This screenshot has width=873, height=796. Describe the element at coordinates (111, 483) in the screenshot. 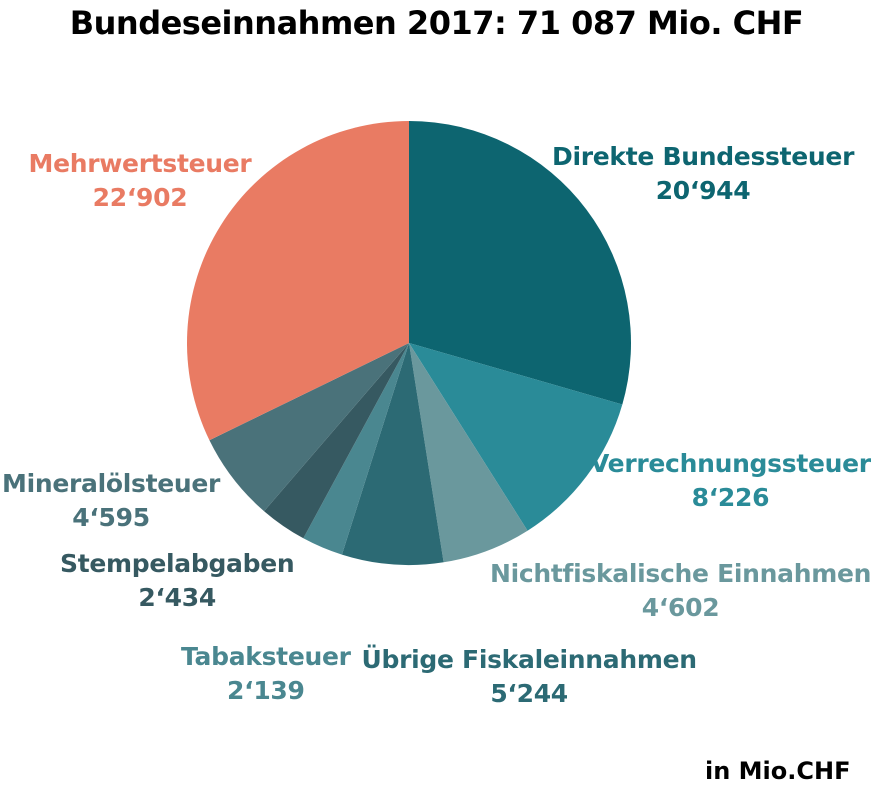

I see `slice-name: Mineralölsteuer` at that location.